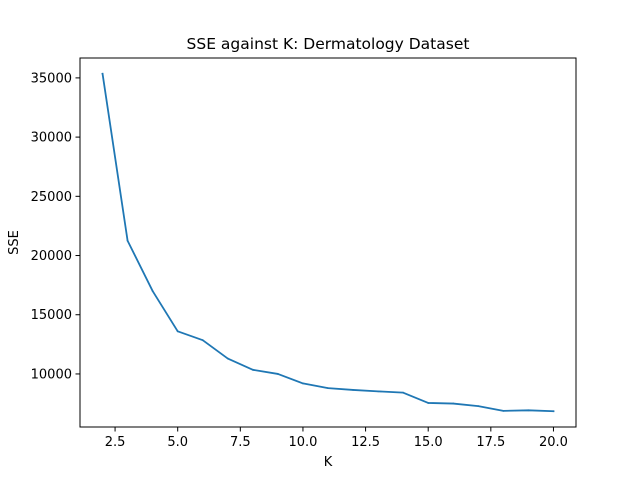 The height and width of the screenshot is (480, 640). I want to click on x-tick-label: 7.5, so click(240, 442).